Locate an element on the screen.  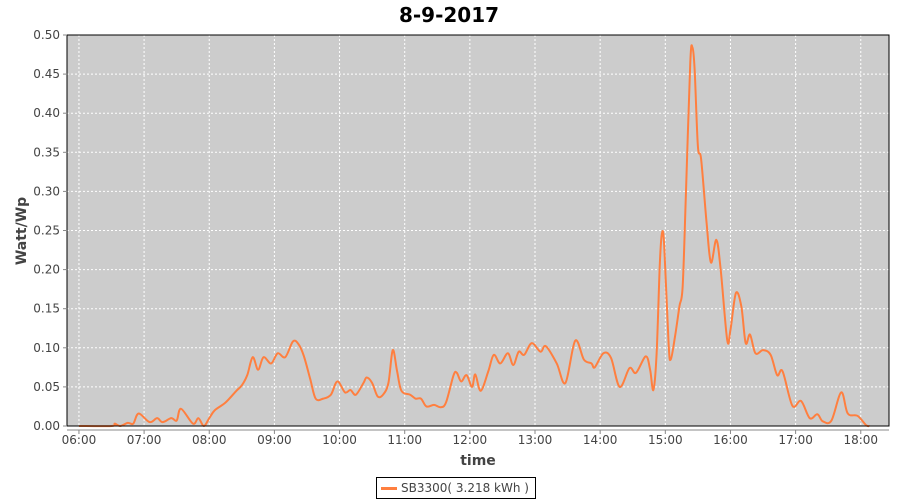
x-tick-label: 06:00 is located at coordinates (79, 440).